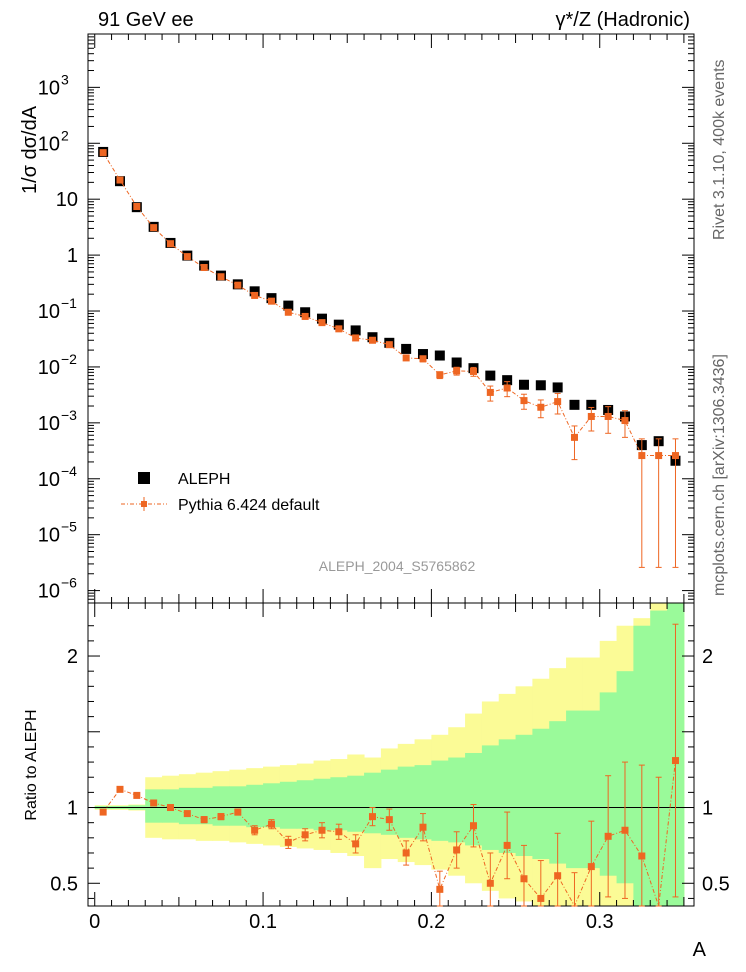  What do you see at coordinates (69, 415) in the screenshot?
I see `main-y-tick-exponent: −3` at bounding box center [69, 415].